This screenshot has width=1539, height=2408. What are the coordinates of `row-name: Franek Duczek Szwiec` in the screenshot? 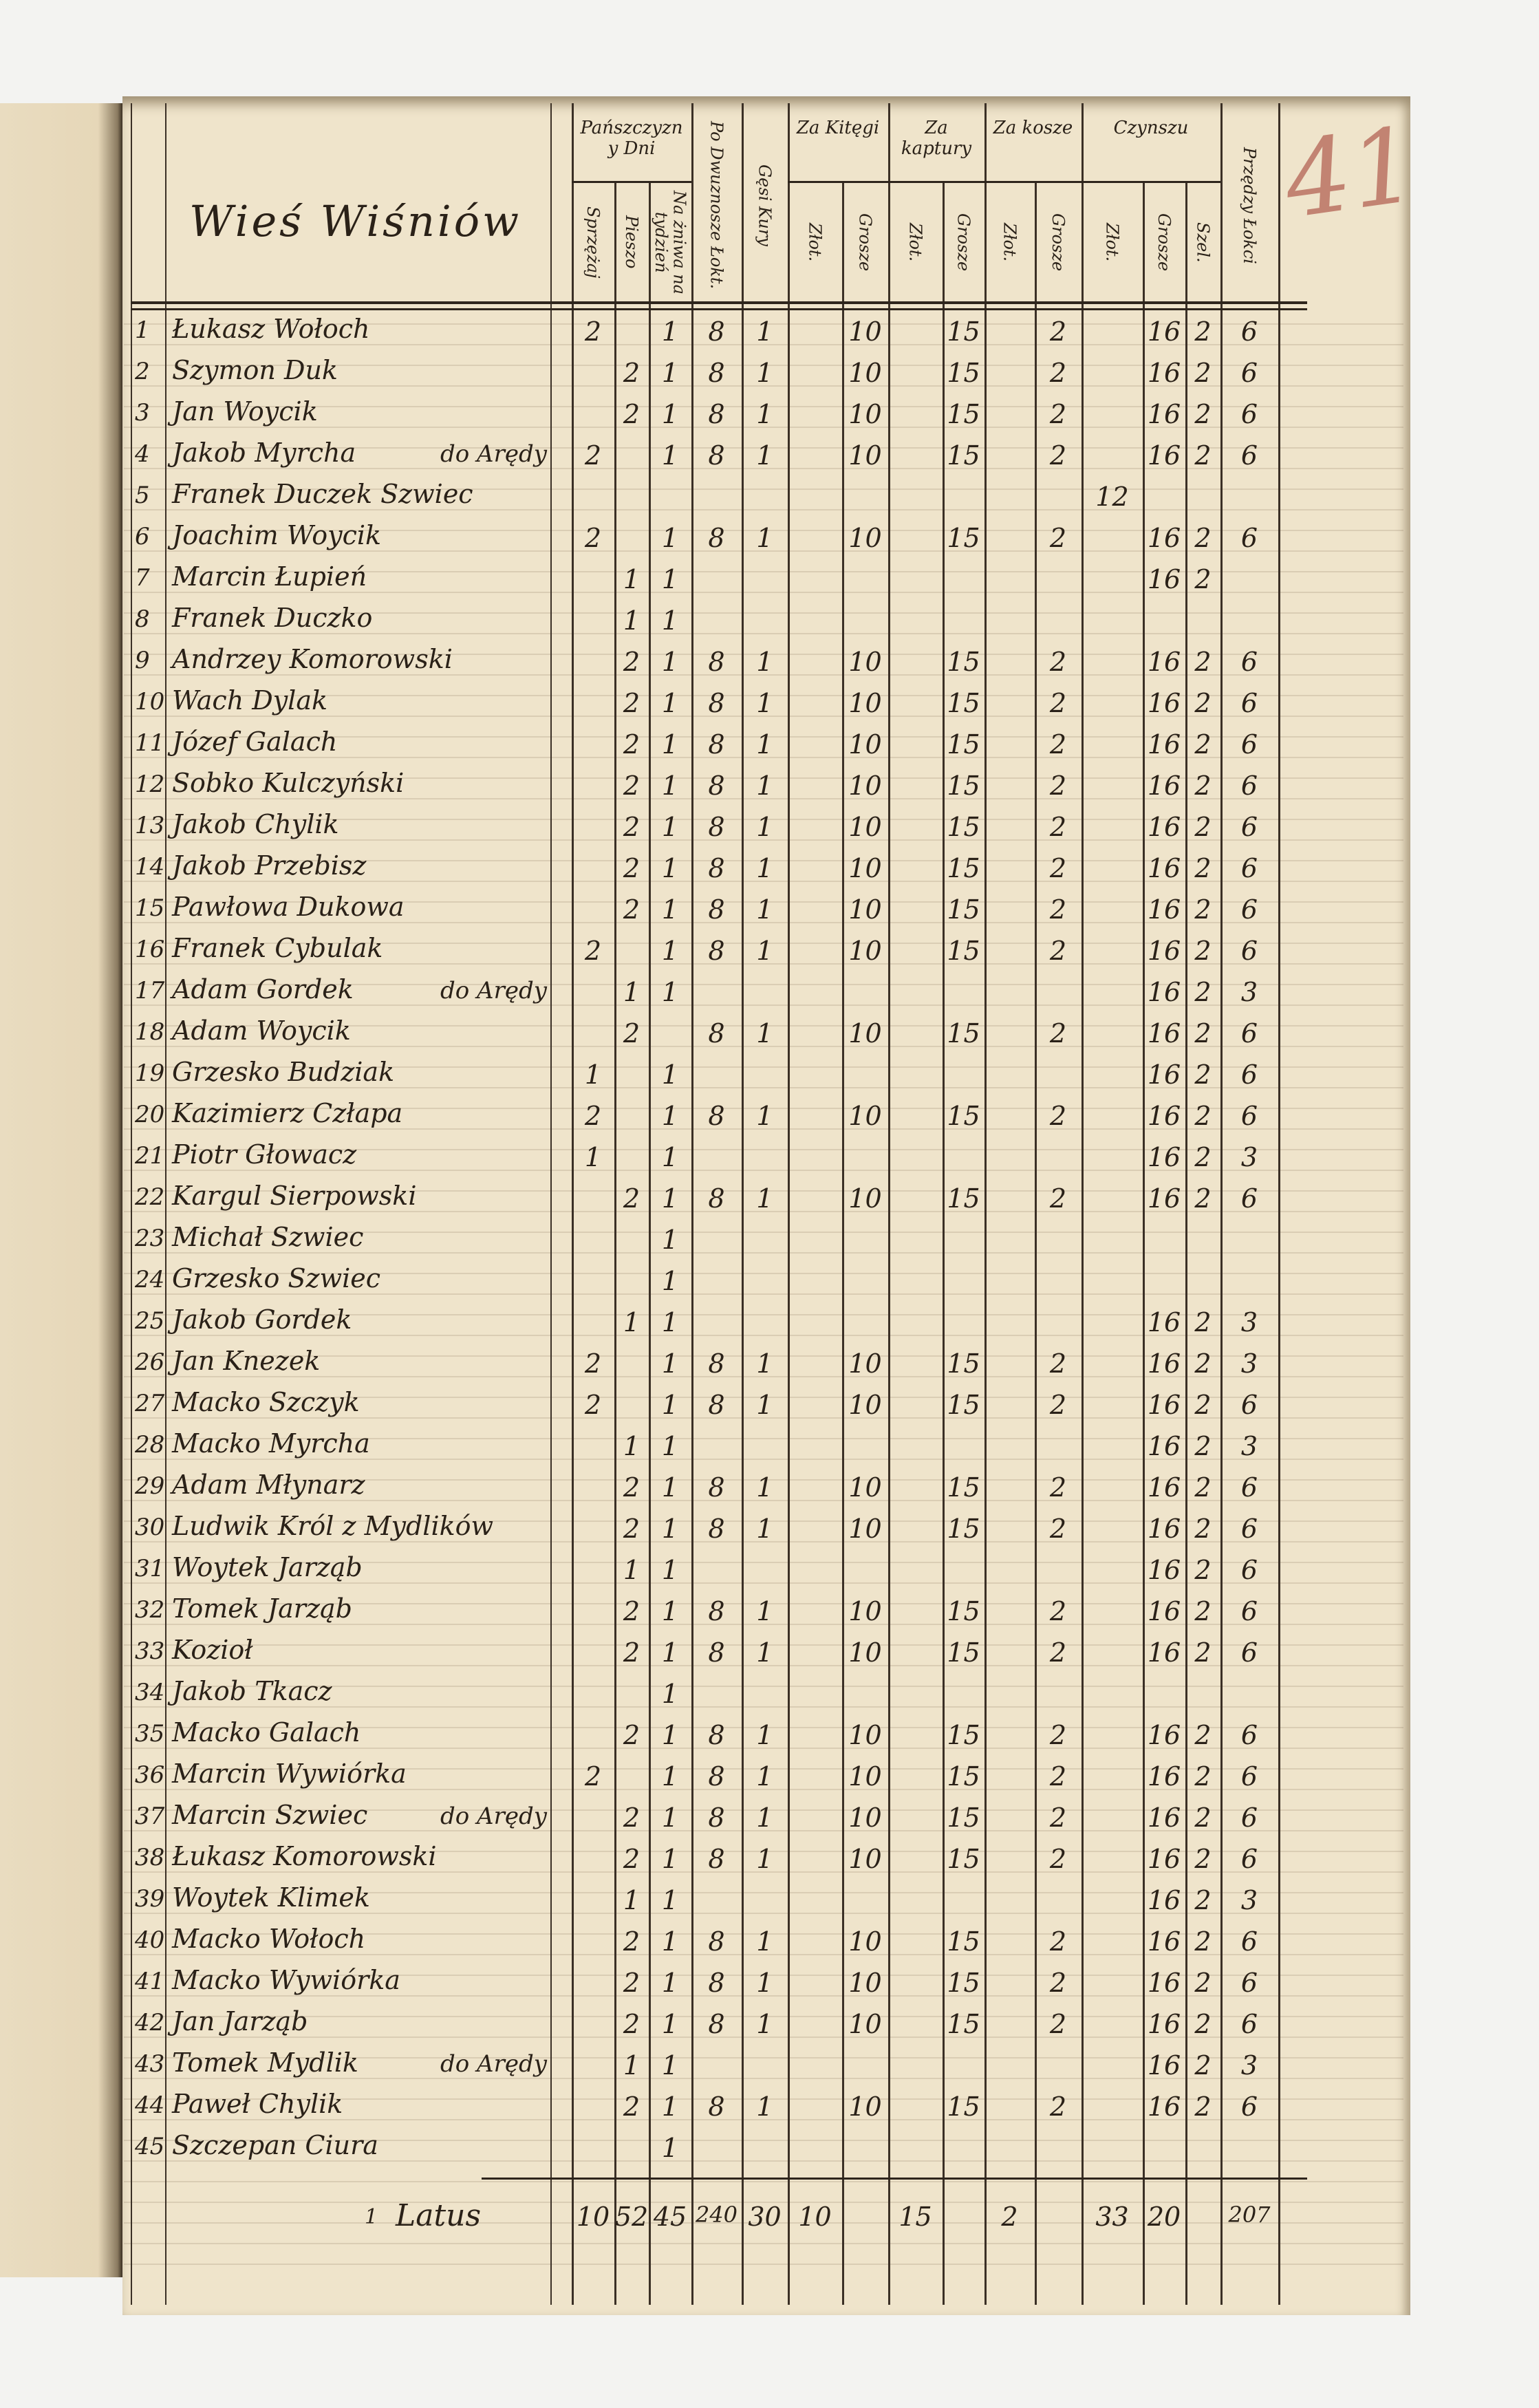 It's located at (323, 494).